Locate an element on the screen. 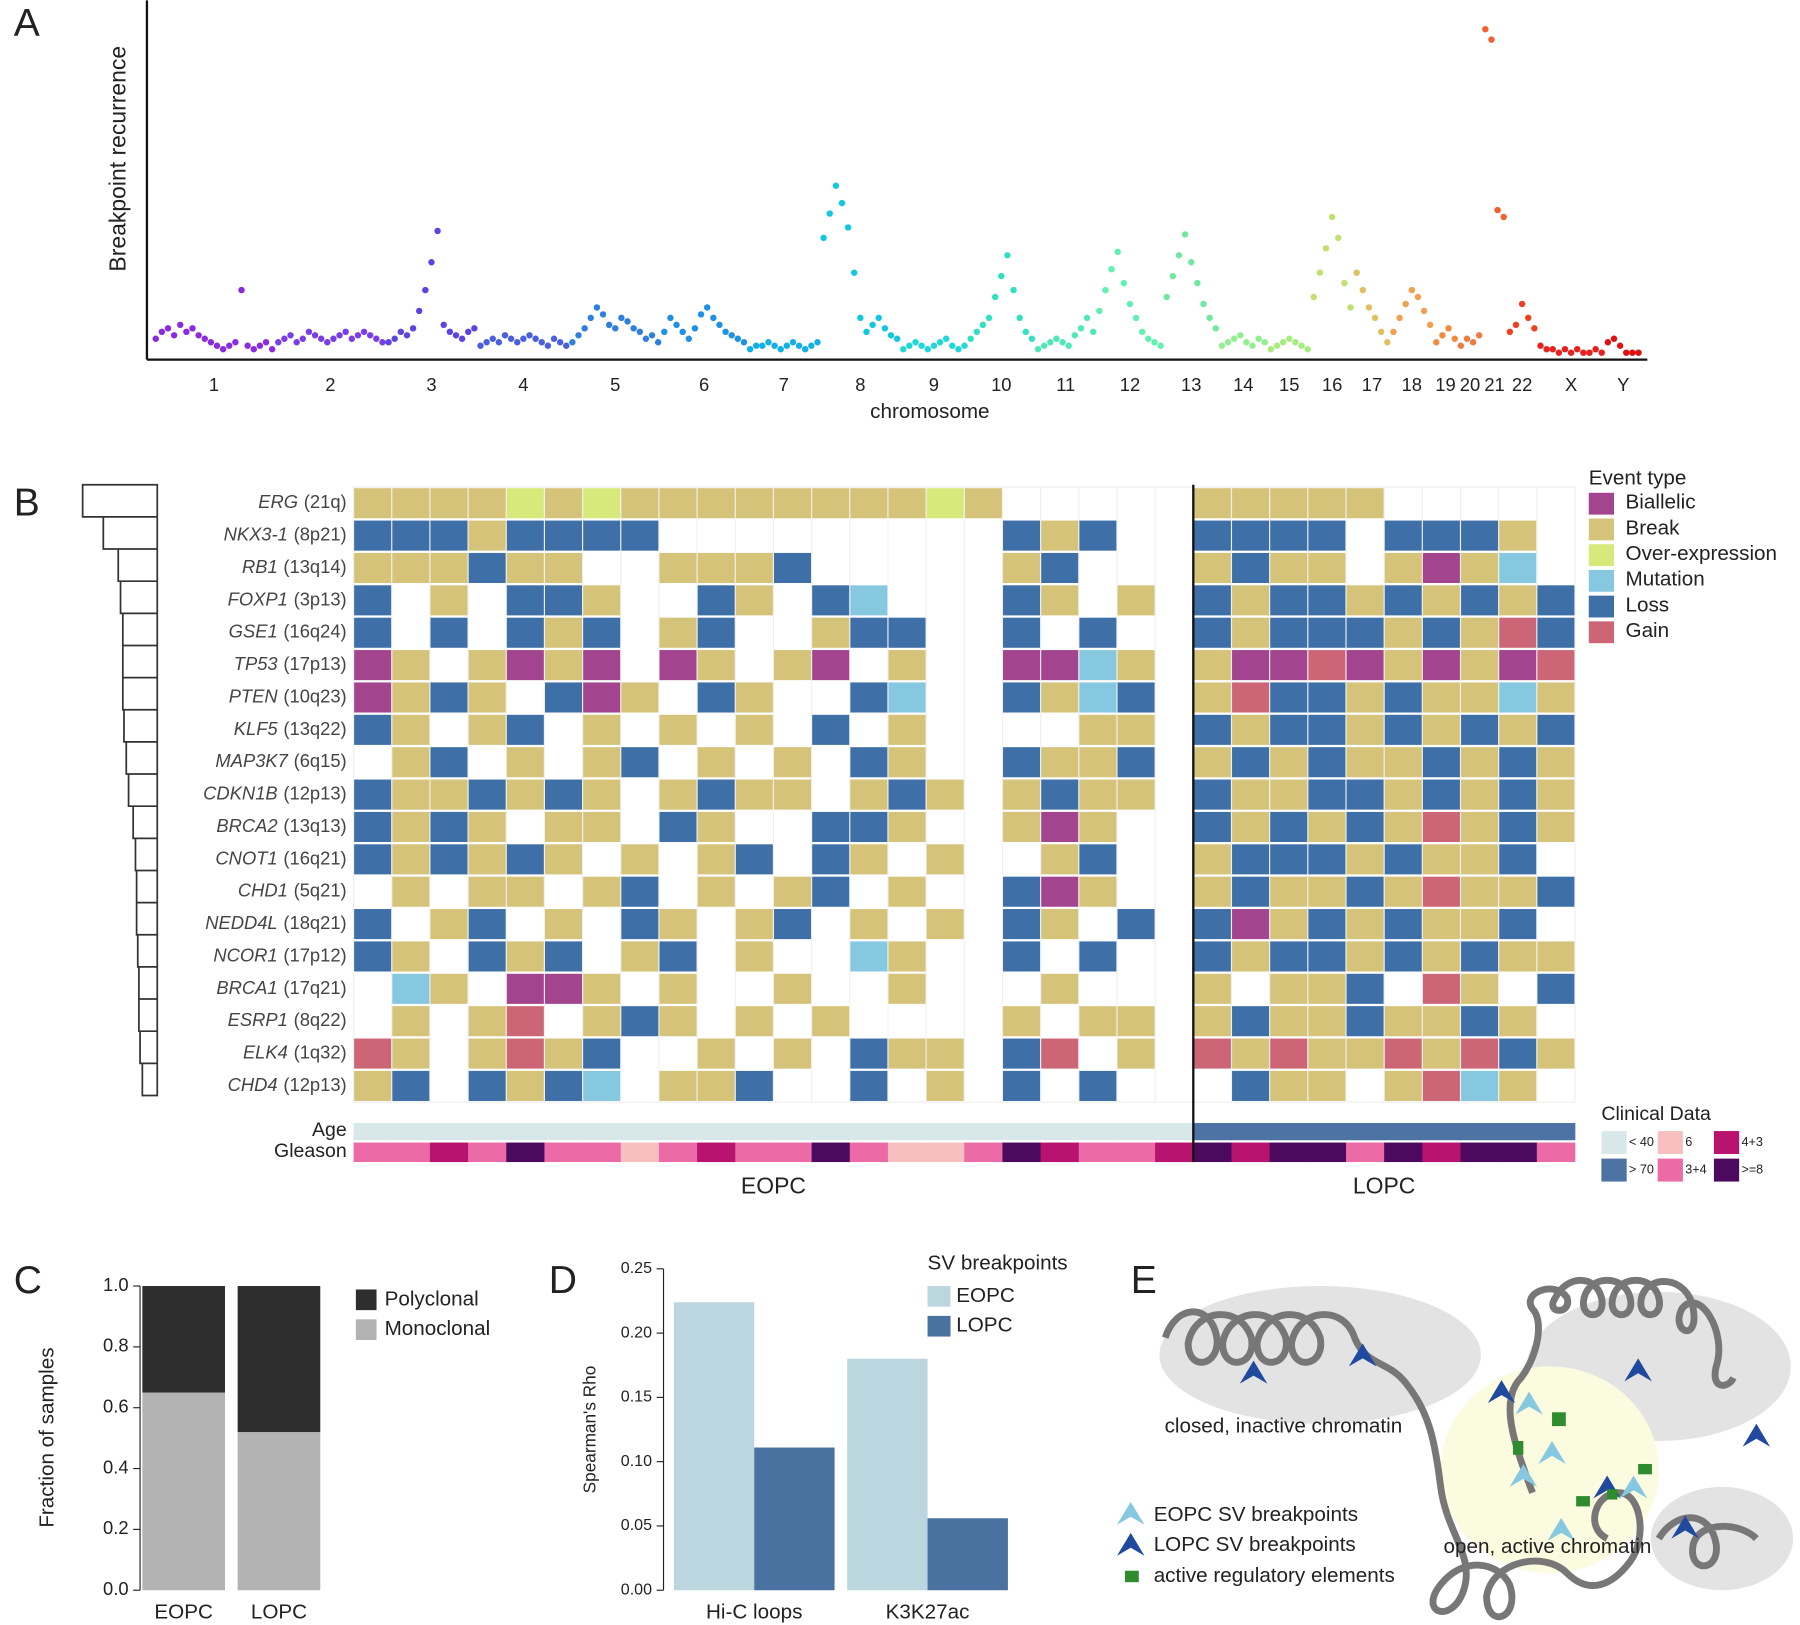  bar is located at coordinates (794, 1519).